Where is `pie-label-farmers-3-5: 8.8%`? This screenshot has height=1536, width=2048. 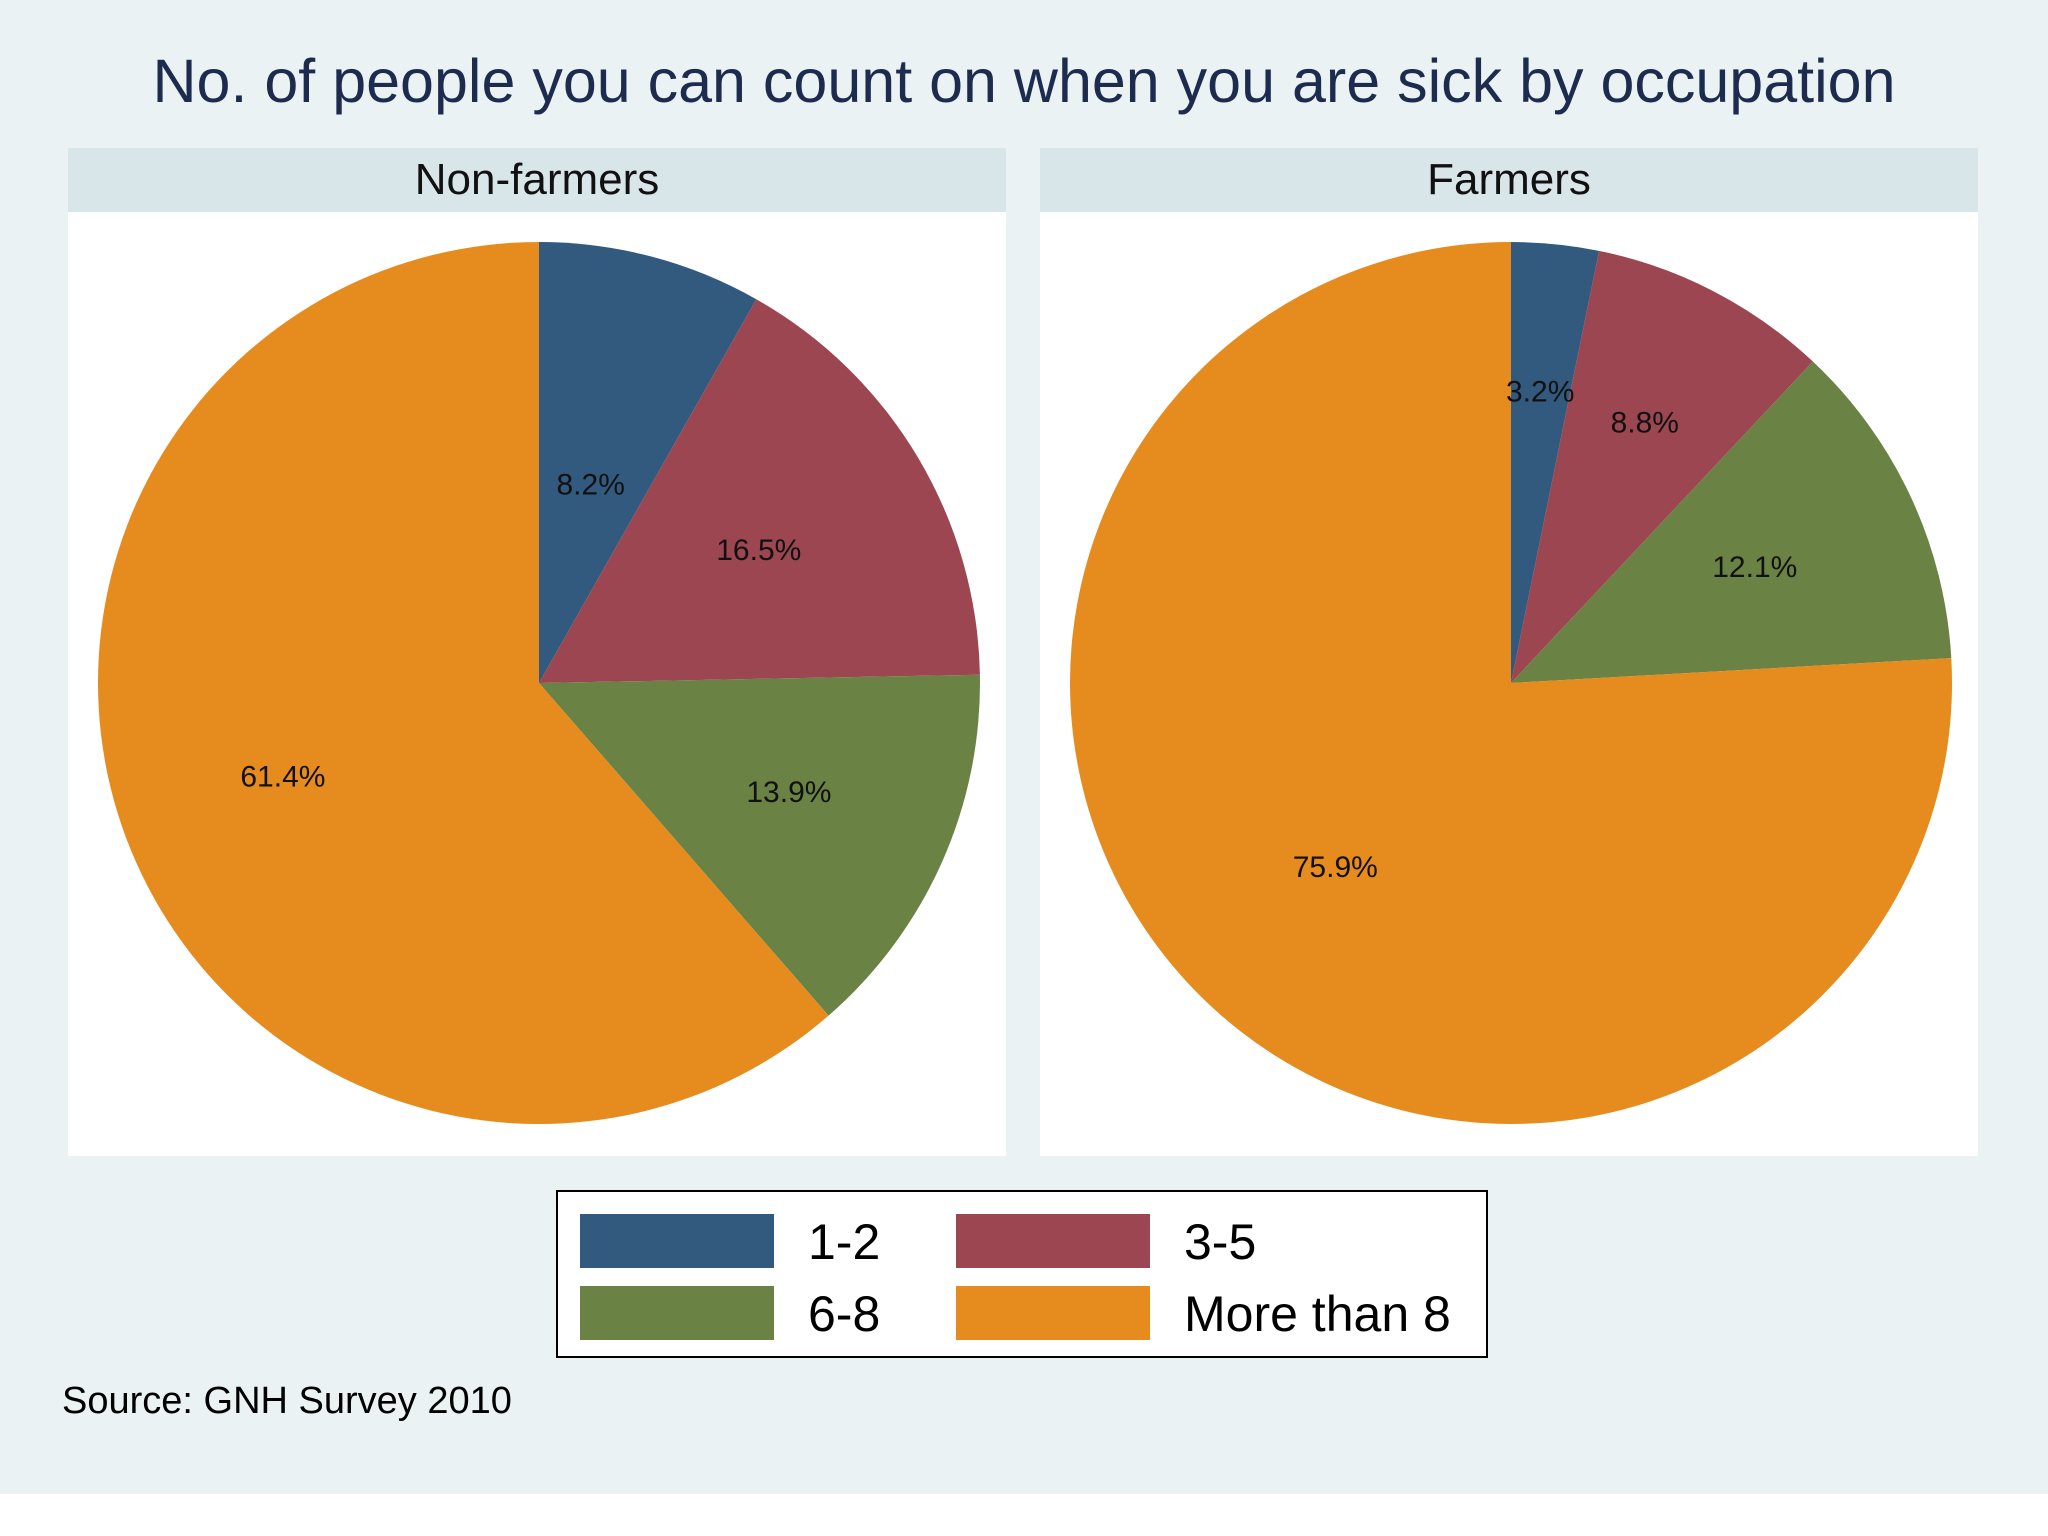
pie-label-farmers-3-5: 8.8% is located at coordinates (1645, 422).